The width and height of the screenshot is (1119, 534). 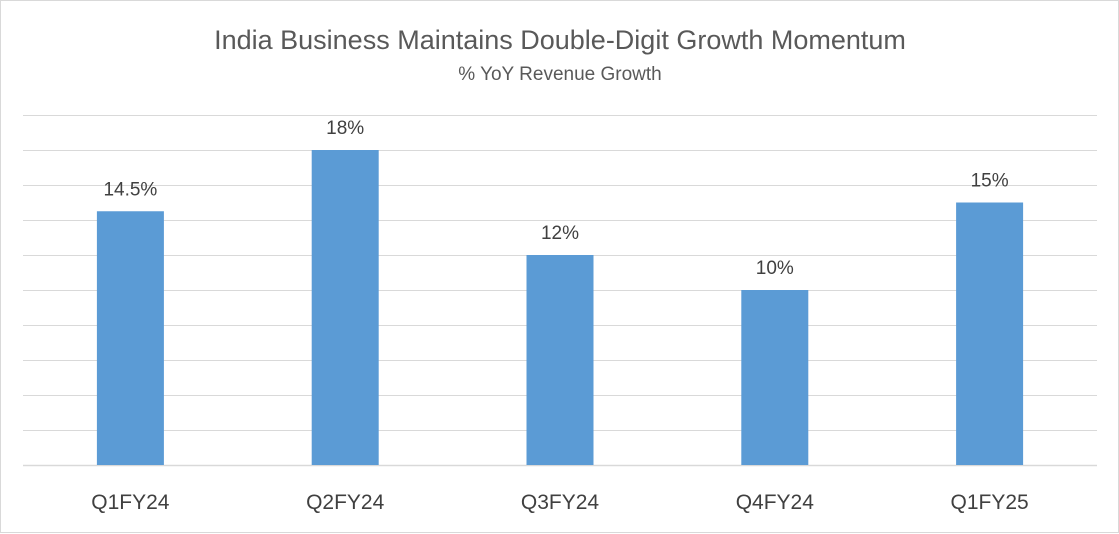 What do you see at coordinates (775, 502) in the screenshot?
I see `x-tick-label-q4fy24: Q4FY24` at bounding box center [775, 502].